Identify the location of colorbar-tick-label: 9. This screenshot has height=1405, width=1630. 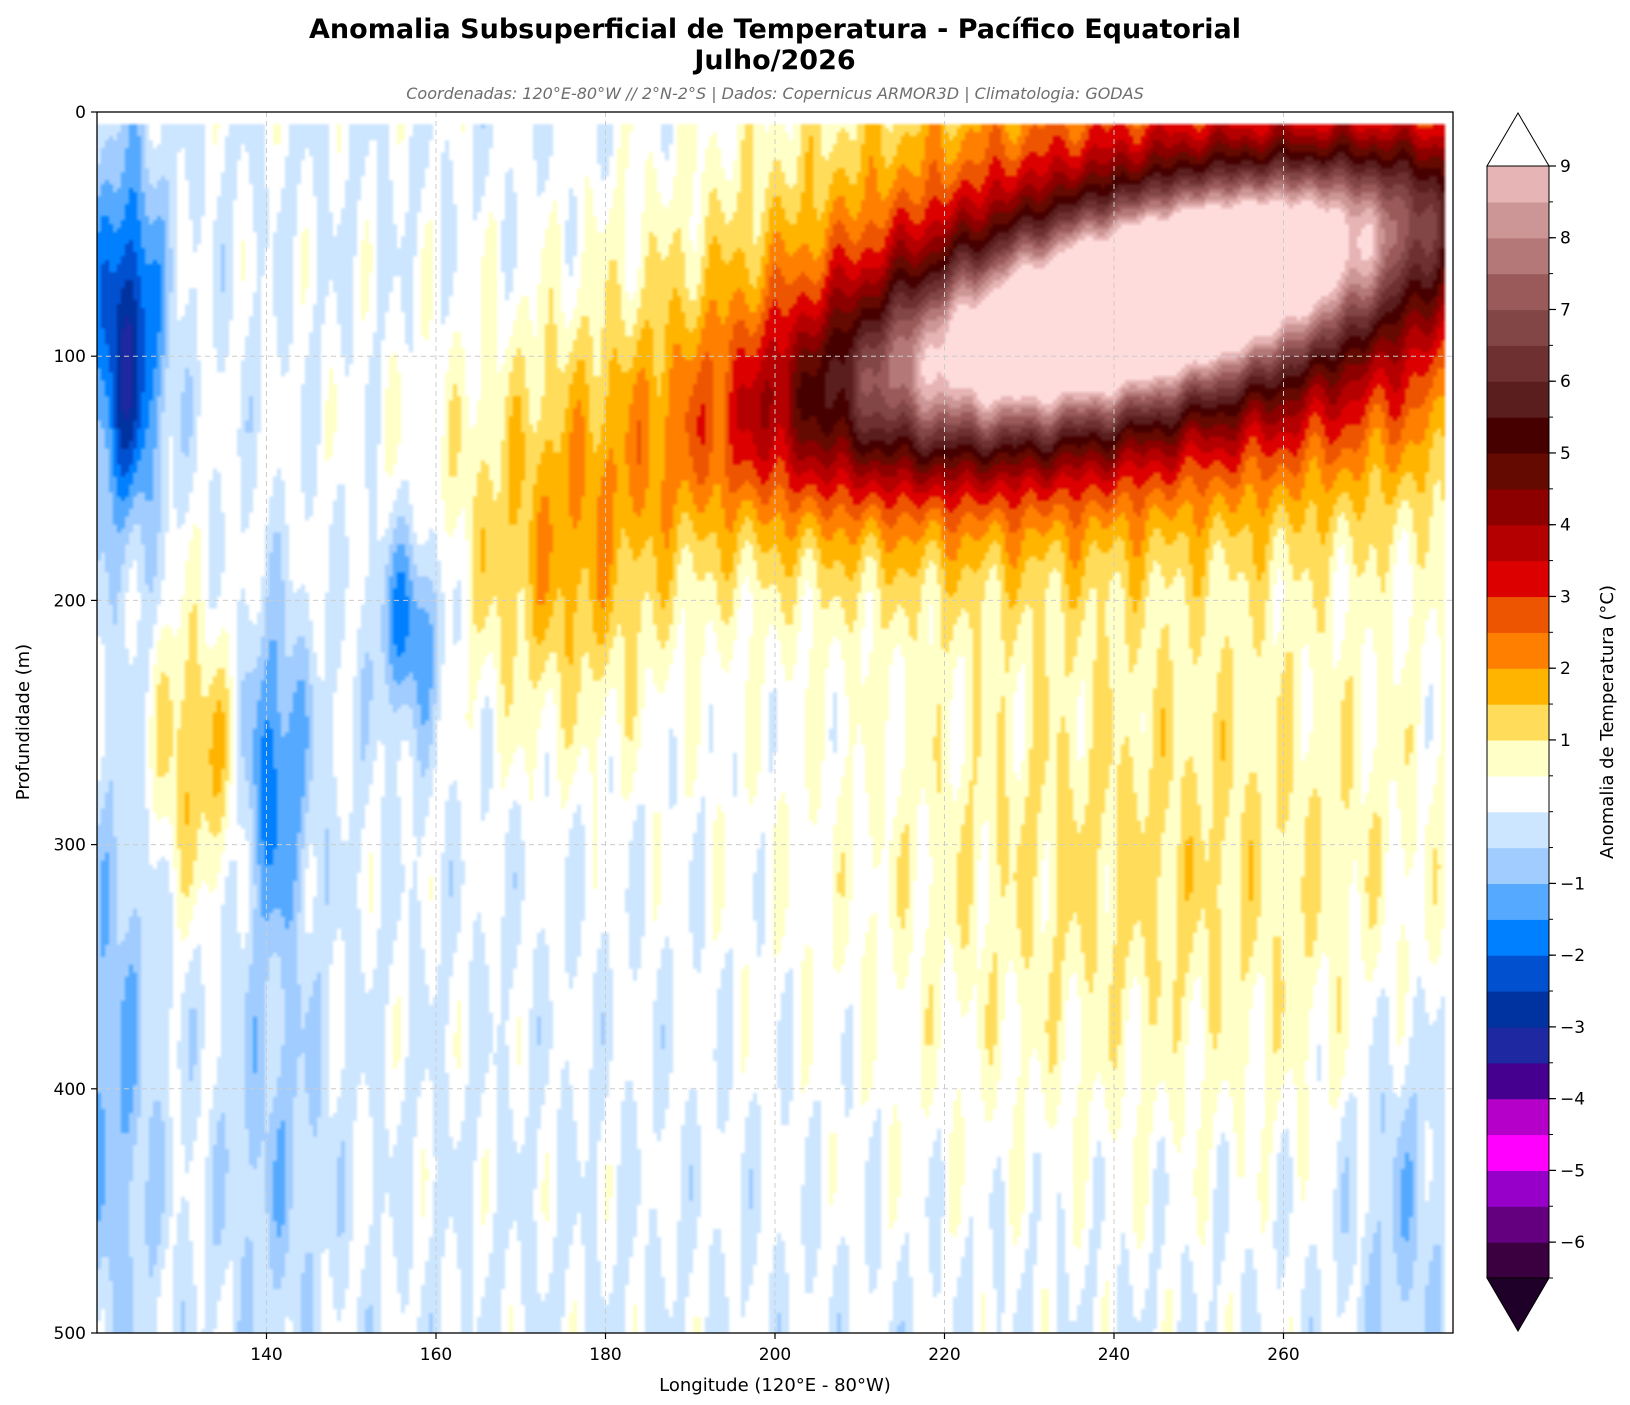
(1565, 167).